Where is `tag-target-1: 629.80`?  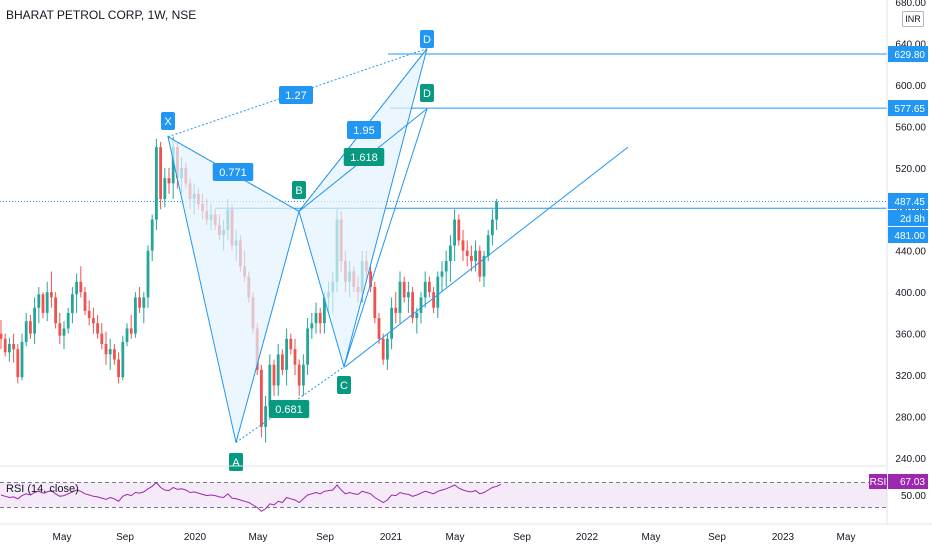
tag-target-1: 629.80 is located at coordinates (908, 54).